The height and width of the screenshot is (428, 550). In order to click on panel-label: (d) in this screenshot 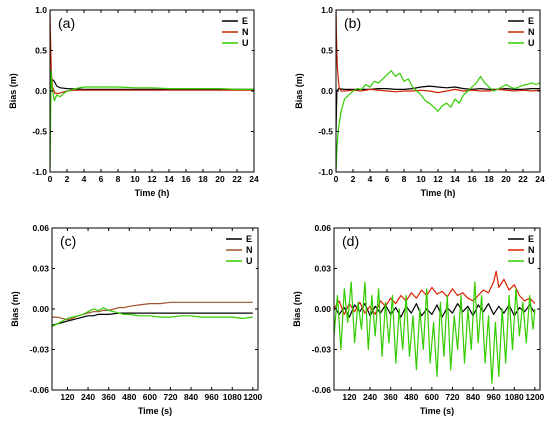, I will do `click(350, 241)`.